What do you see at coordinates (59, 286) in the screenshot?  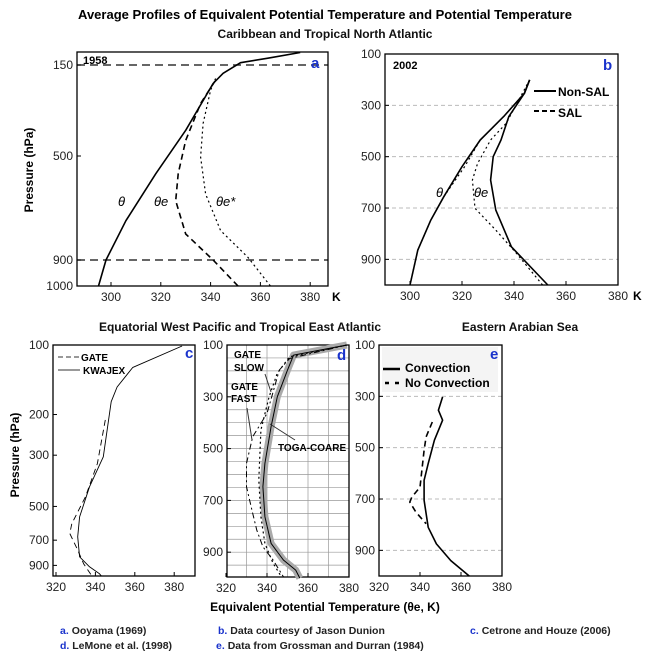 I see `y-tick-label: 1000` at bounding box center [59, 286].